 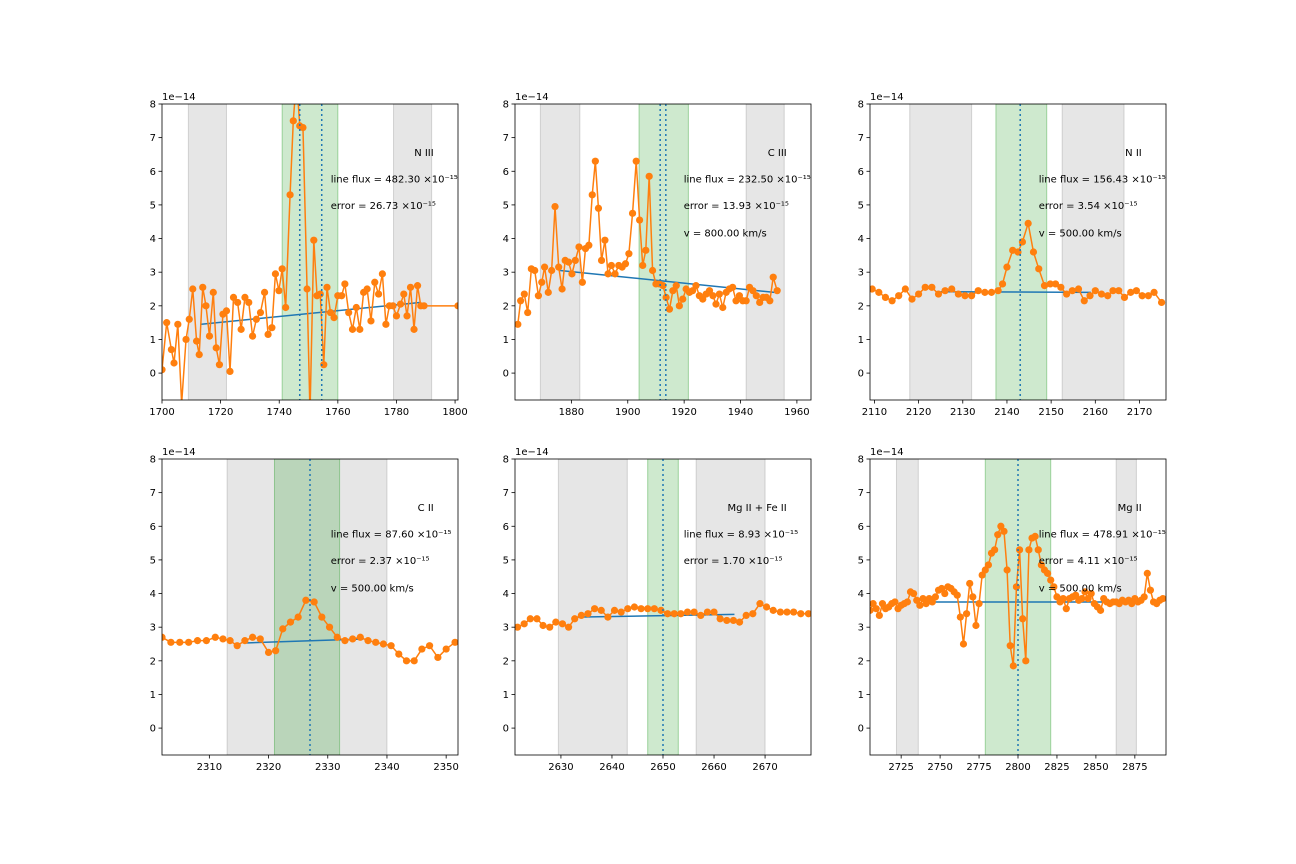 I want to click on y-tick-label: 2, so click(x=506, y=661).